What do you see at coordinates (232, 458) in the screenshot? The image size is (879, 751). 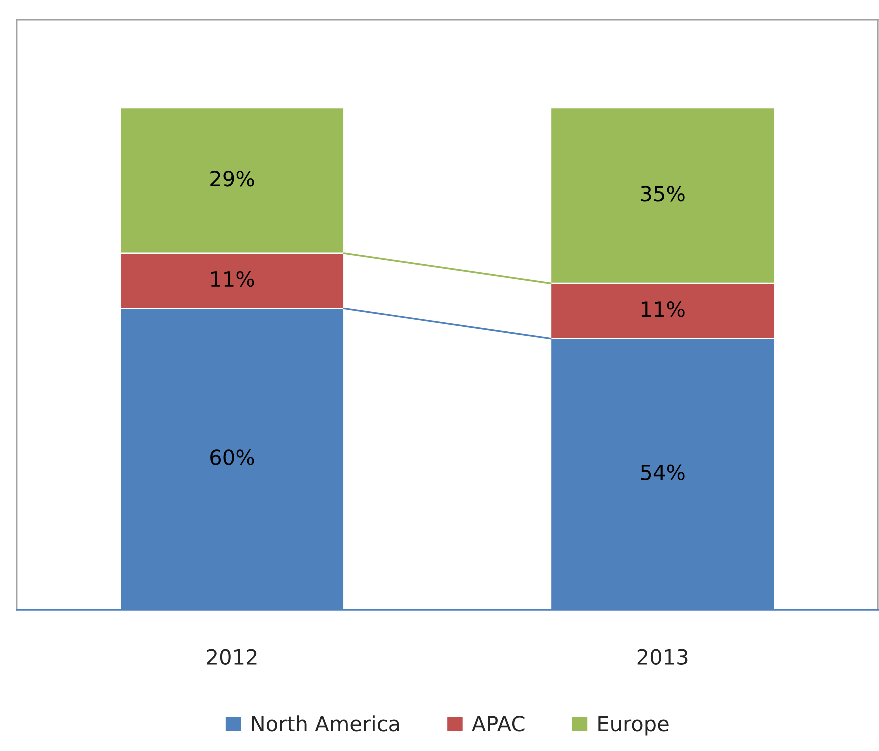 I see `data-label: 60%` at bounding box center [232, 458].